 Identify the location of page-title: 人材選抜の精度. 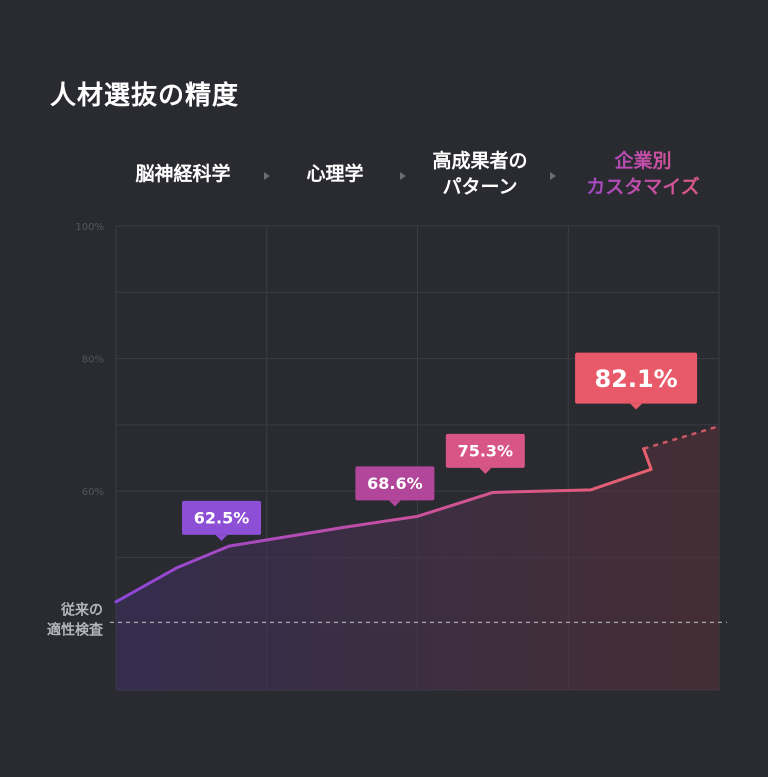
(145, 96).